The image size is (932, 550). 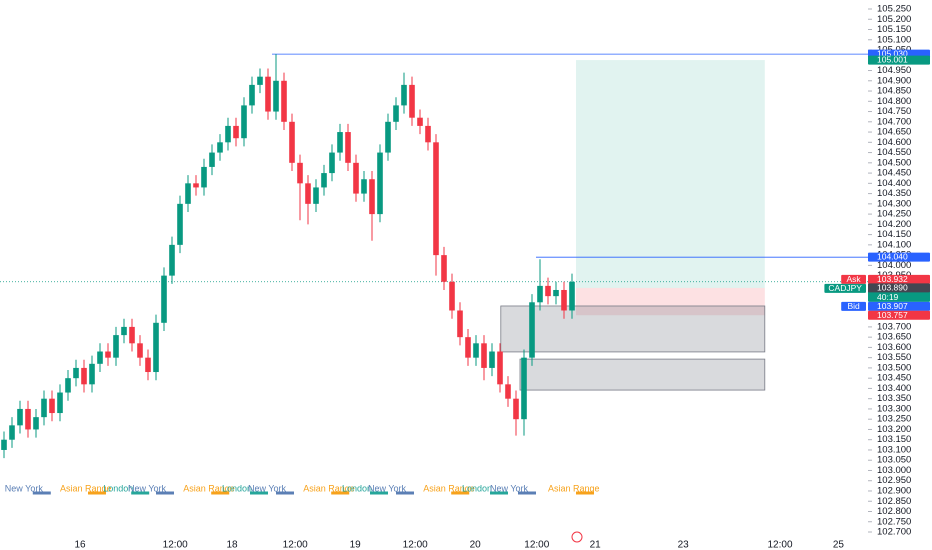 I want to click on event-icon, so click(x=577, y=537).